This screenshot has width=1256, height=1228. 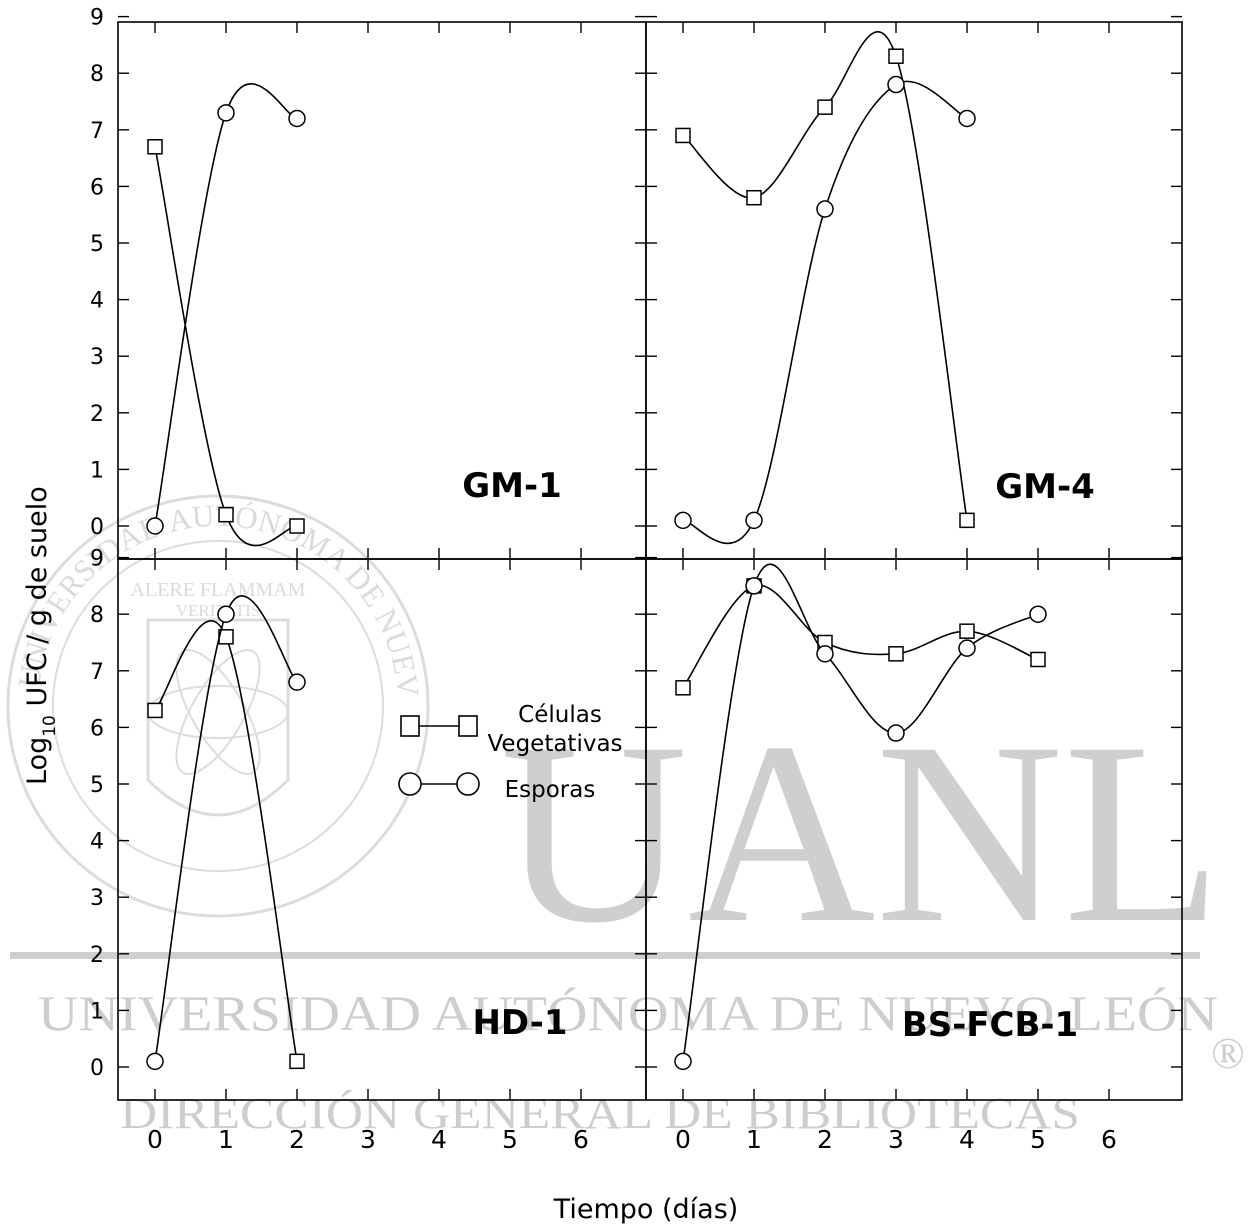 What do you see at coordinates (628, 1013) in the screenshot?
I see `watermark-university-name: UNIVERSIDAD AUTÓNOMA DE NUEVO LEÓN` at bounding box center [628, 1013].